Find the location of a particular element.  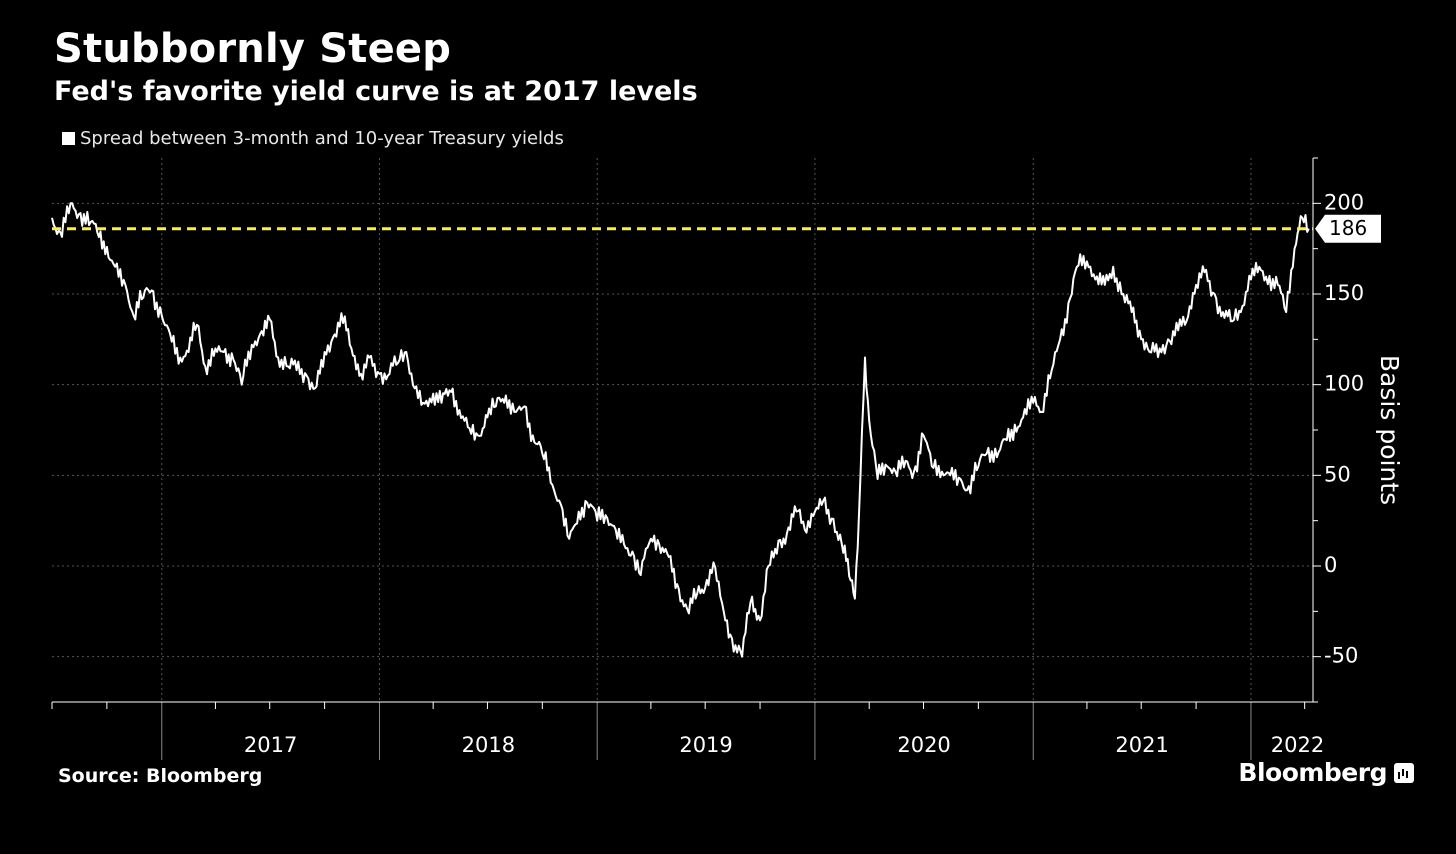

y-tick-label: 200 is located at coordinates (1344, 202).